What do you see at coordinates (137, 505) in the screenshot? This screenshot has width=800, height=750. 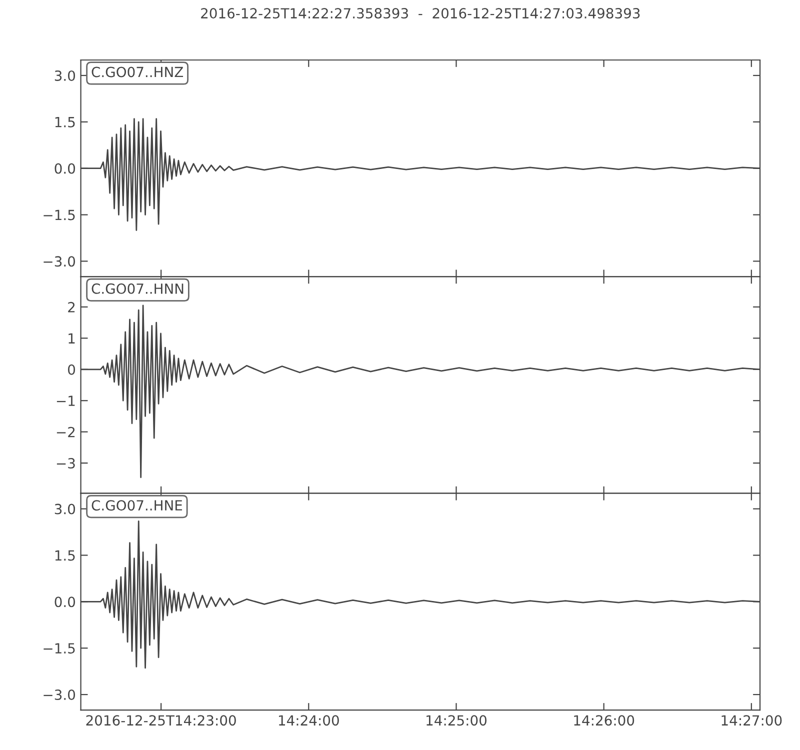 I see `series-label: C.GO07..HNE` at bounding box center [137, 505].